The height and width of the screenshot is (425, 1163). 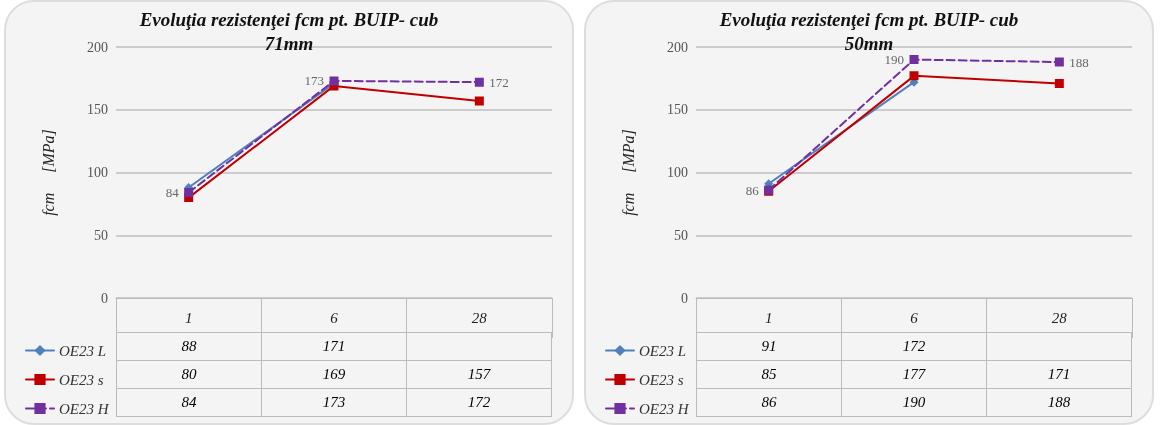 I want to click on data-label: 169, so click(x=334, y=374).